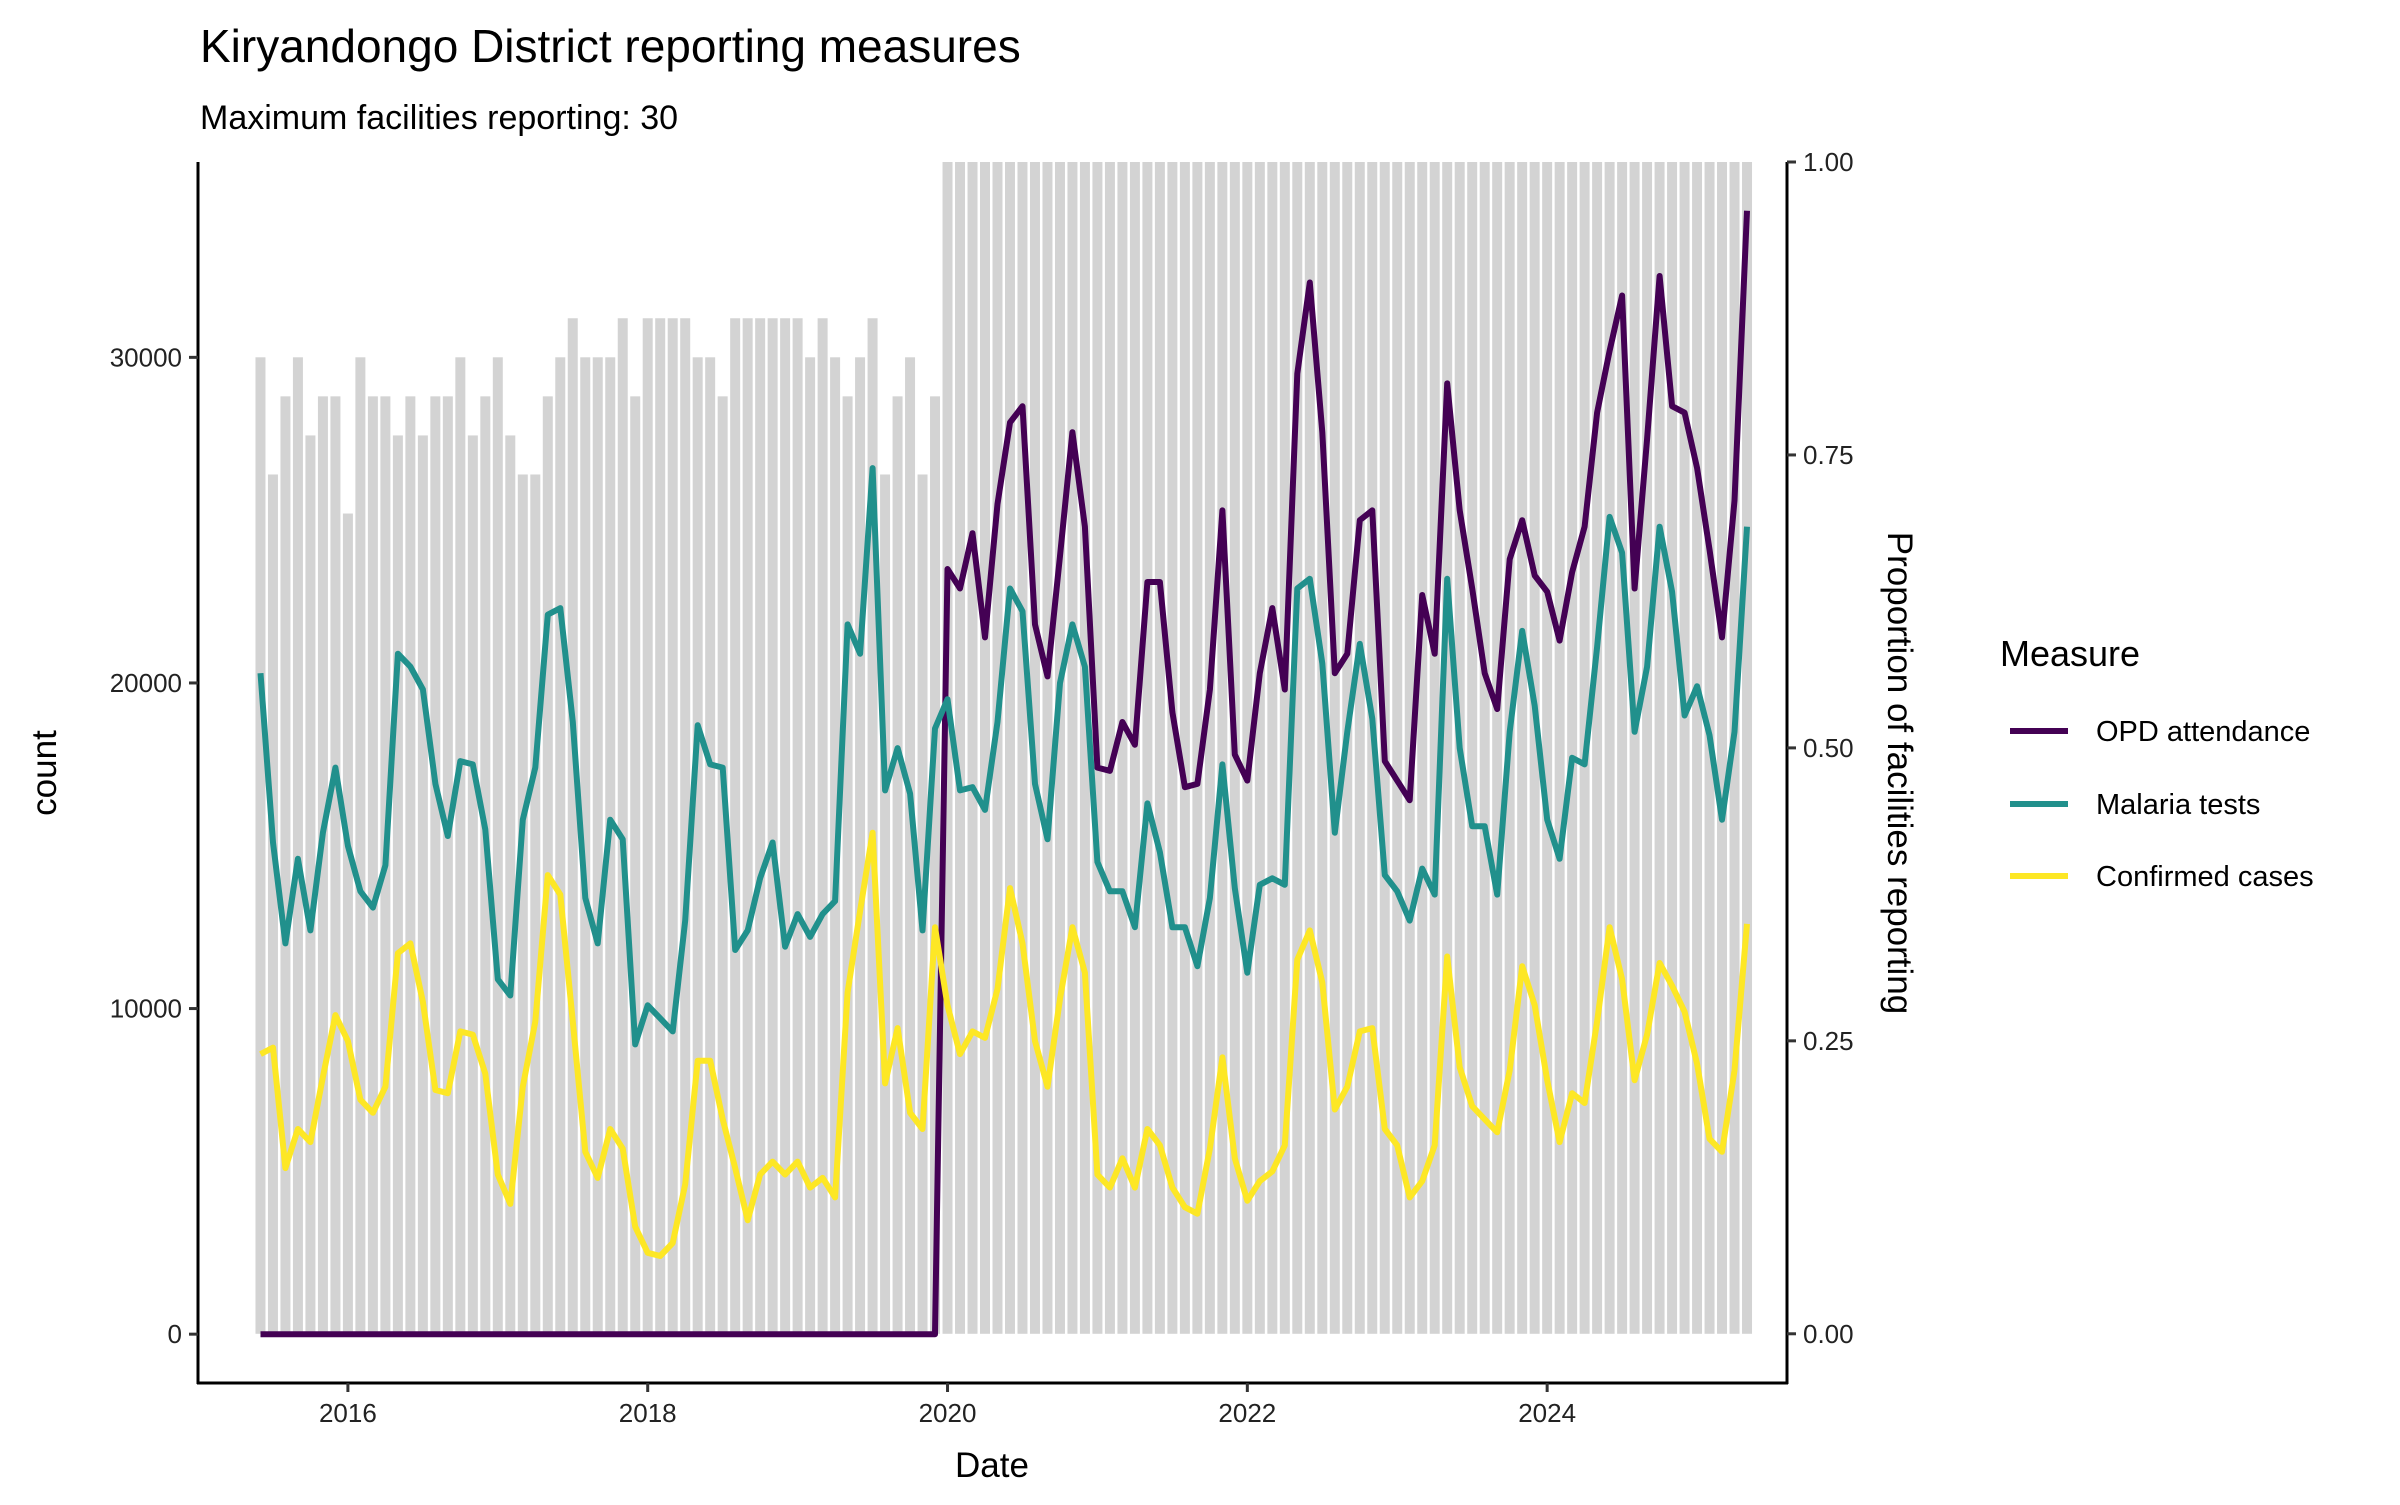 This screenshot has height=1505, width=2400. I want to click on legend-item-confirmed-cases: Confirmed cases, so click(2162, 877).